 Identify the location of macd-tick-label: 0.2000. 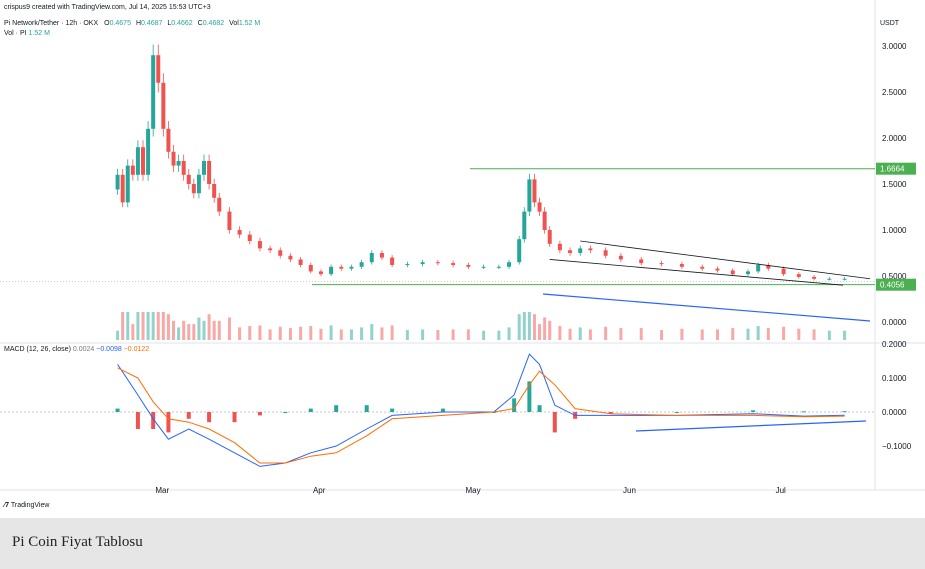
(894, 344).